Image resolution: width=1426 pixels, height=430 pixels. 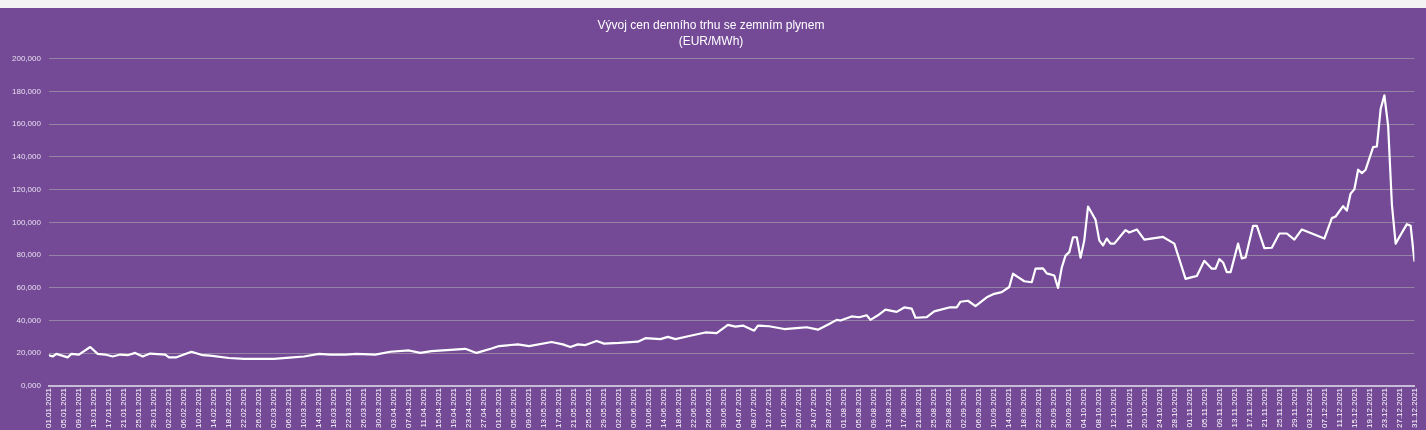 What do you see at coordinates (1054, 408) in the screenshot?
I see `x-tick-label: 26.09.2021` at bounding box center [1054, 408].